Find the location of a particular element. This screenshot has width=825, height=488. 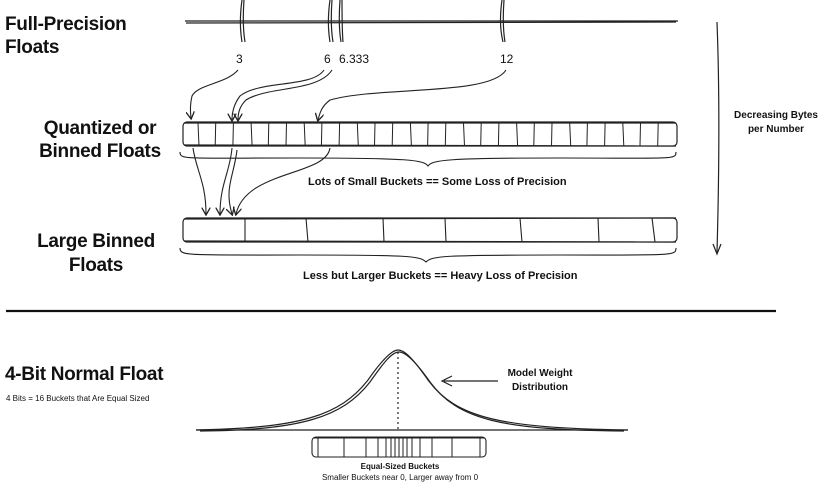

weight-arrow is located at coordinates (469, 381).